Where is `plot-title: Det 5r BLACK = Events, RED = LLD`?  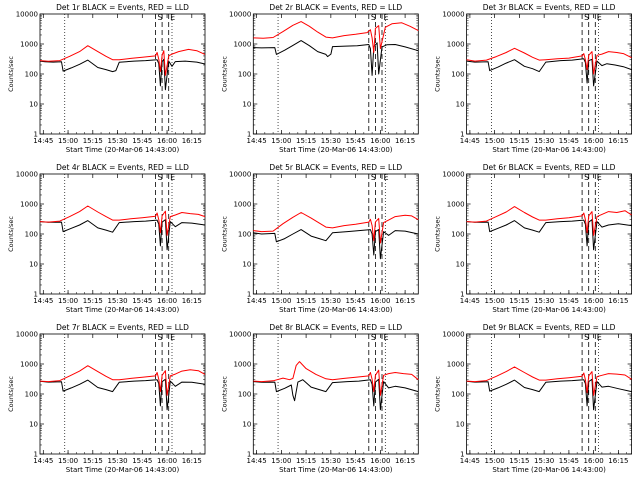
plot-title: Det 5r BLACK = Events, RED = LLD is located at coordinates (335, 167).